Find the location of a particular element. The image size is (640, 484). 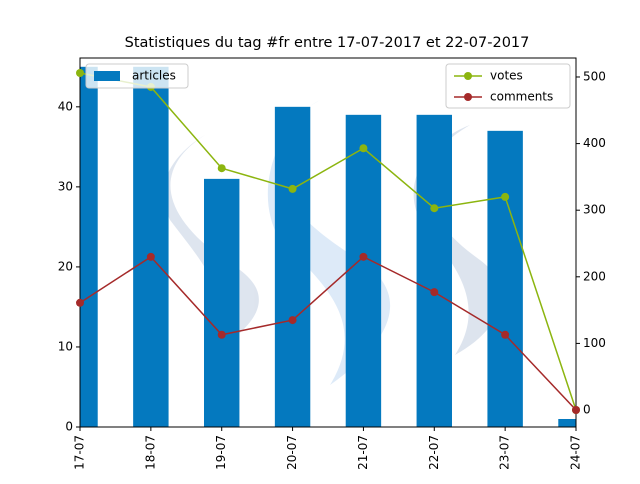

y-tick-label: 40 is located at coordinates (65, 106).